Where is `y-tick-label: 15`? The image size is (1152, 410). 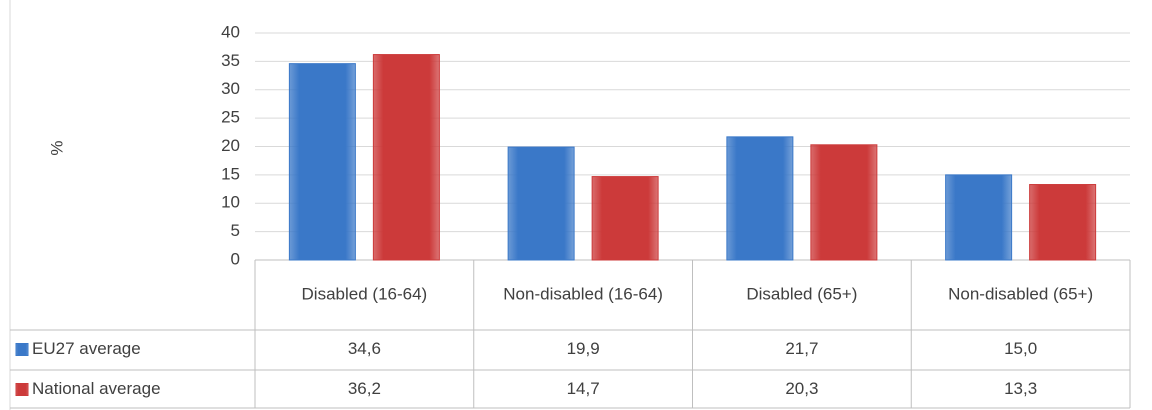 y-tick-label: 15 is located at coordinates (230, 173).